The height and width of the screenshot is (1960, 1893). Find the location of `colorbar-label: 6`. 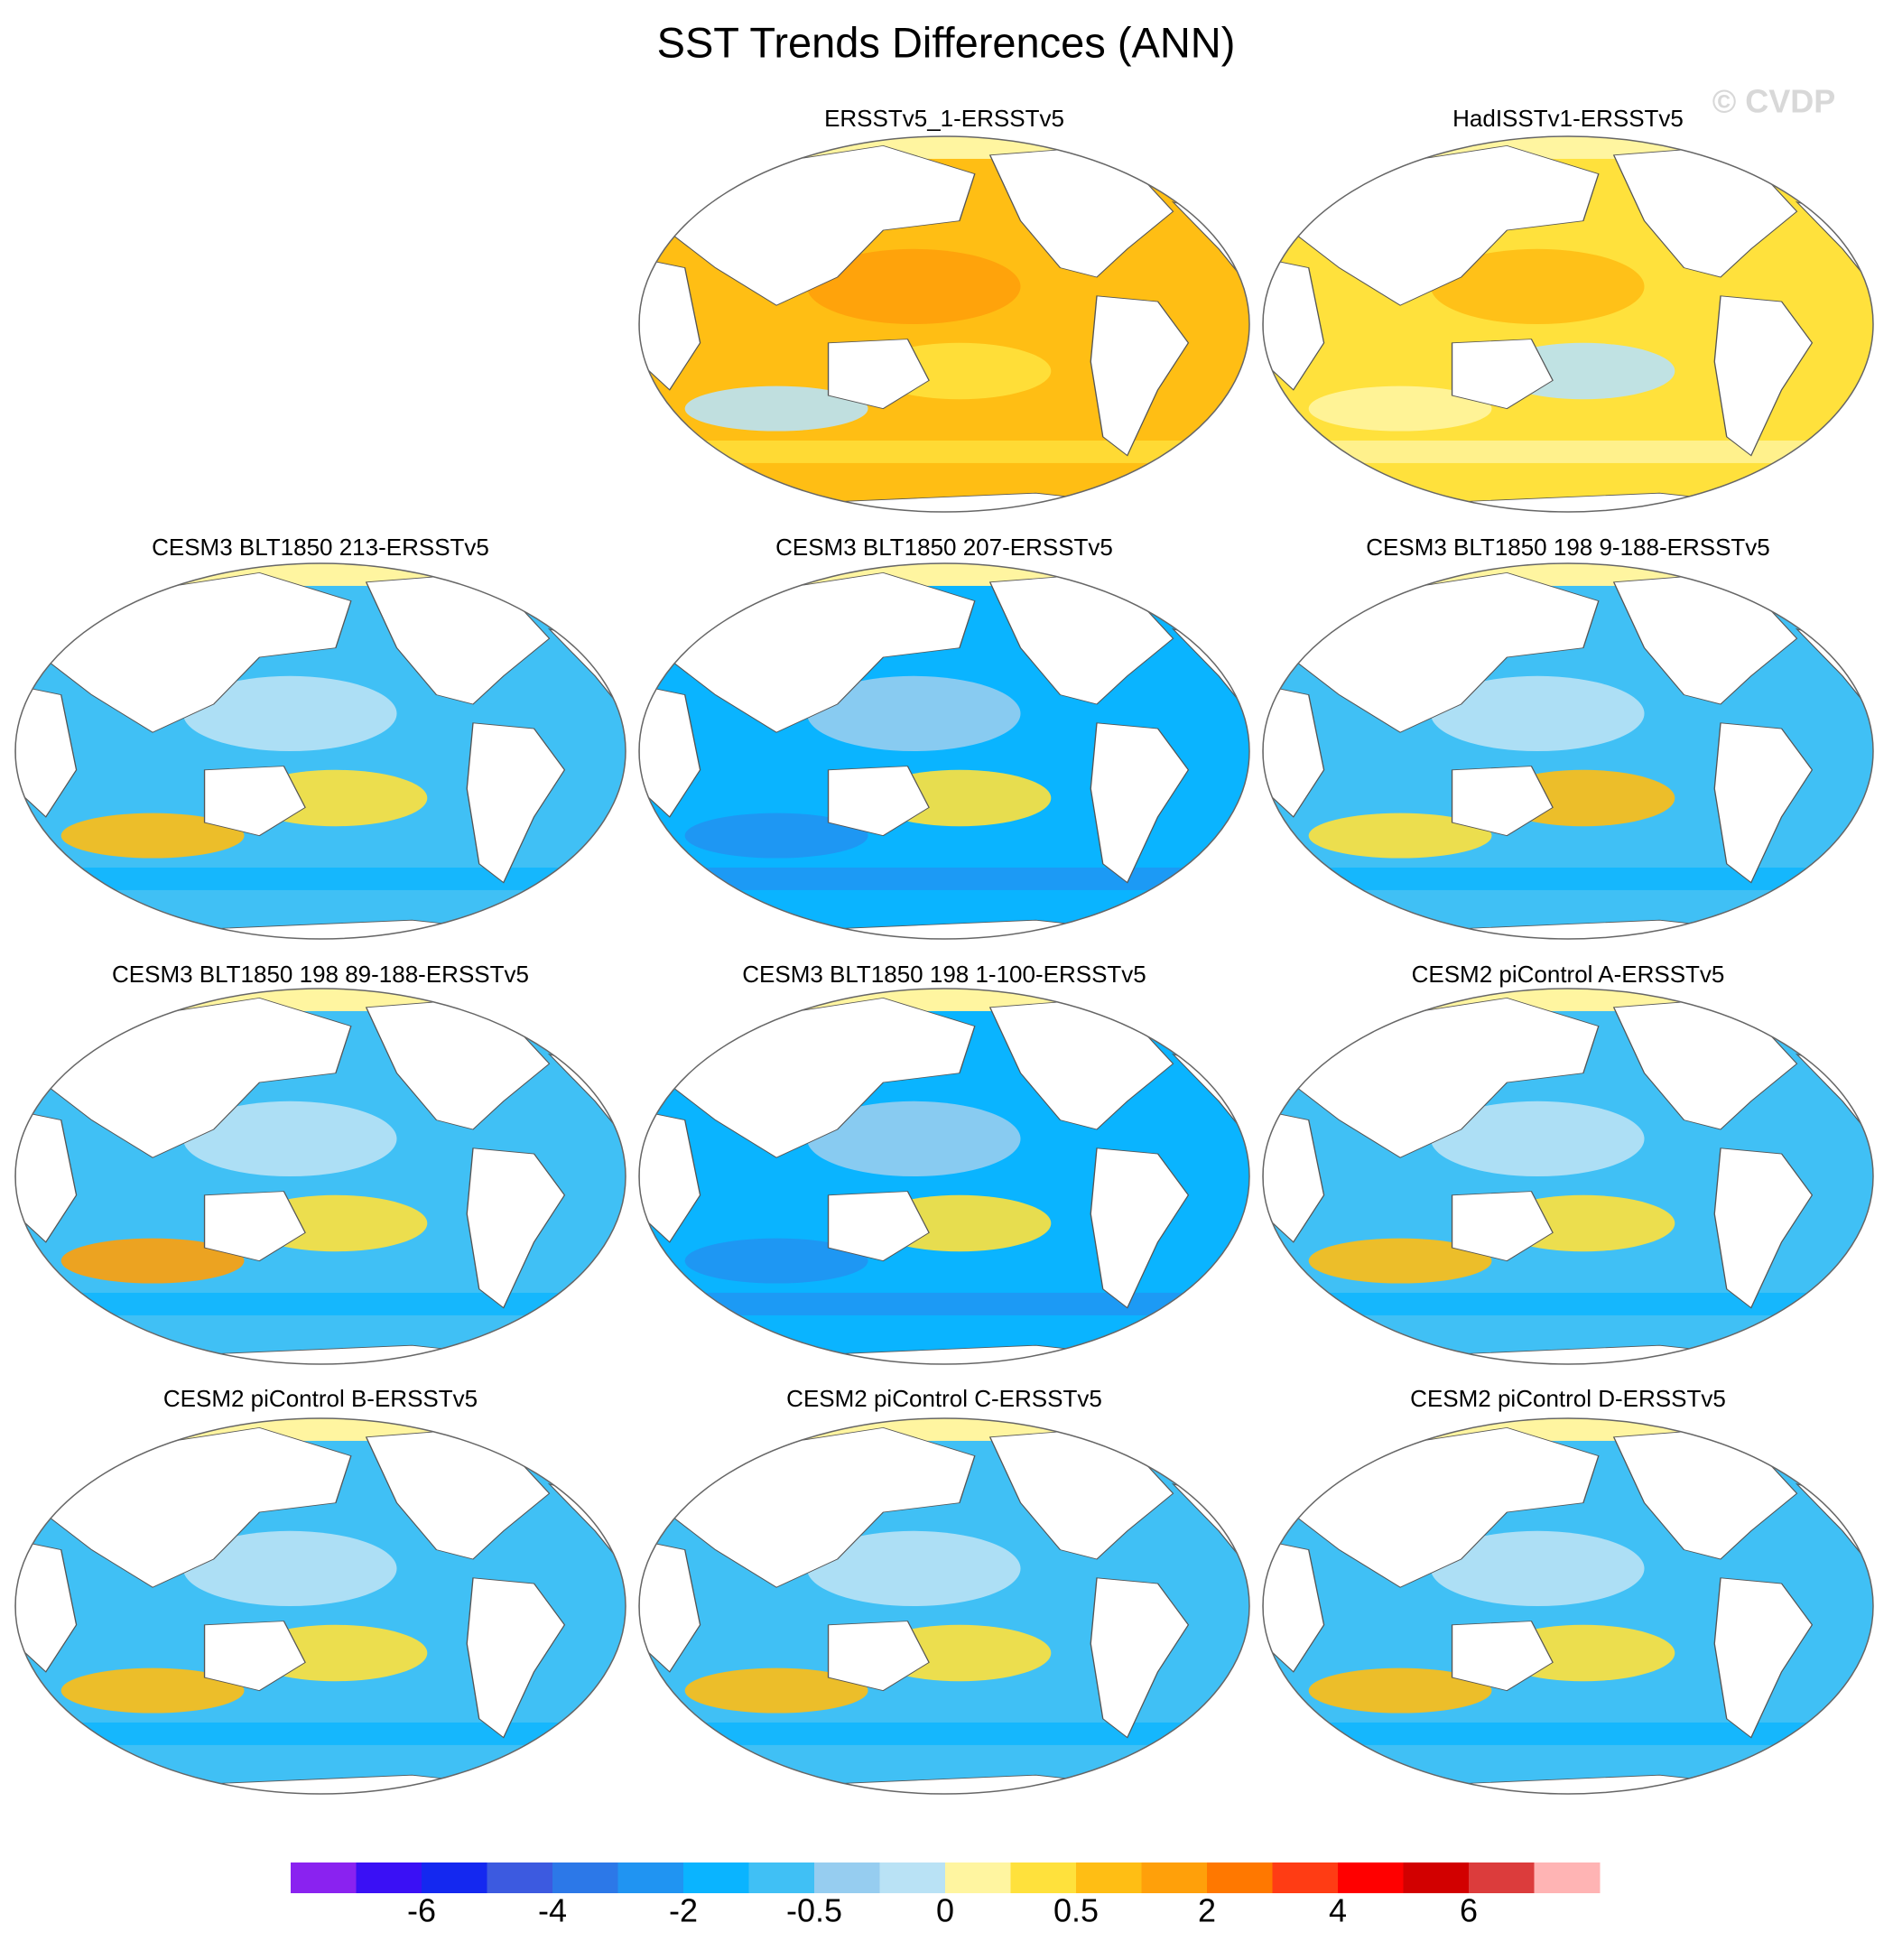

colorbar-label: 6 is located at coordinates (1469, 1910).